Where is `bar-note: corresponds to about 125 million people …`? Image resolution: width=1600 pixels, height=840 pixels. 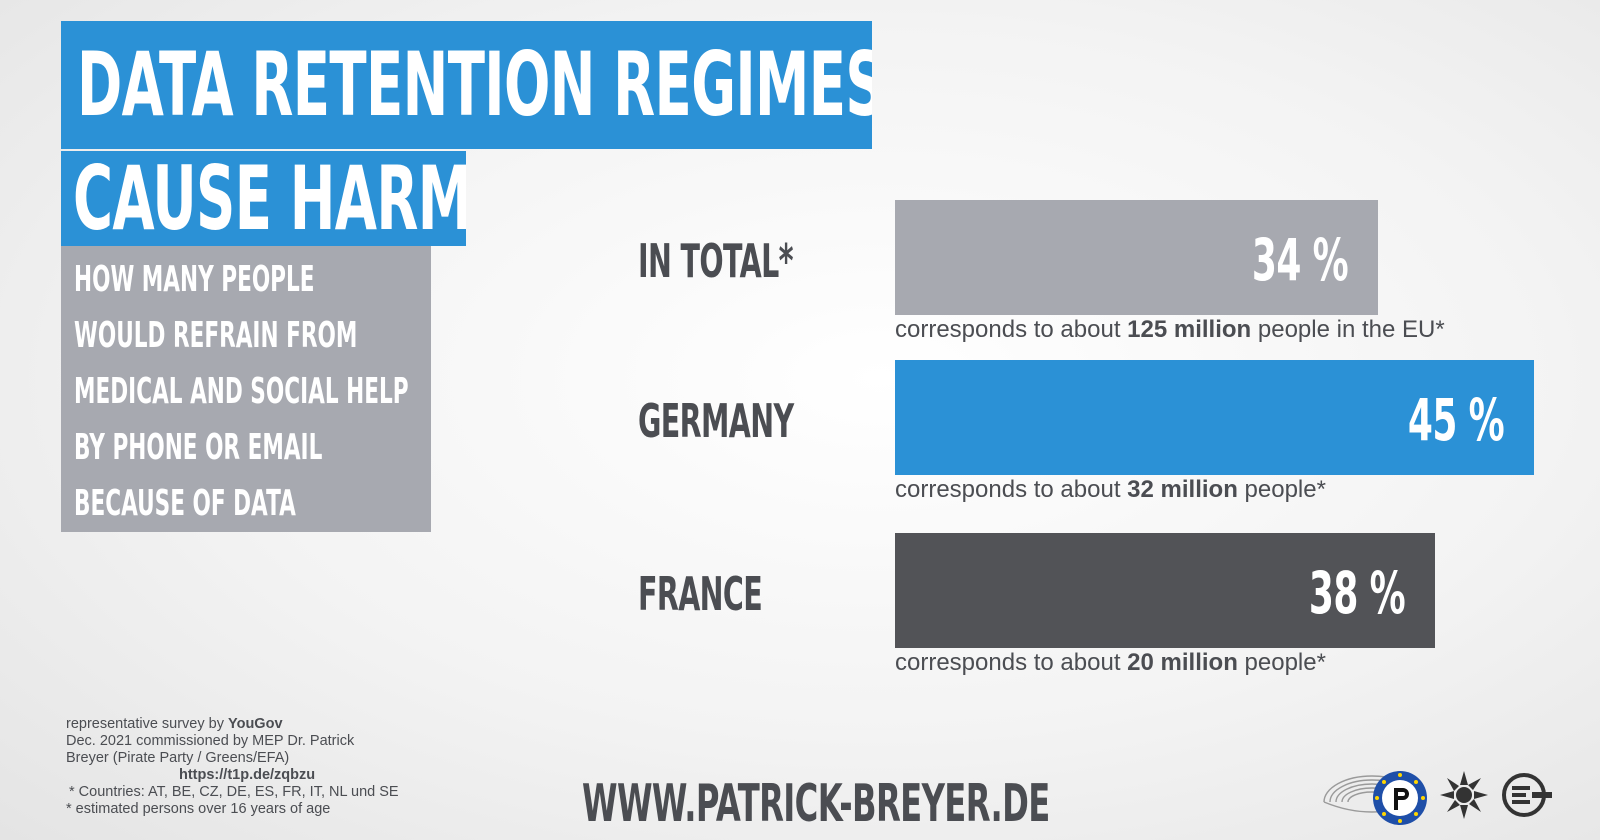
bar-note: corresponds to about 125 million people … is located at coordinates (1170, 330).